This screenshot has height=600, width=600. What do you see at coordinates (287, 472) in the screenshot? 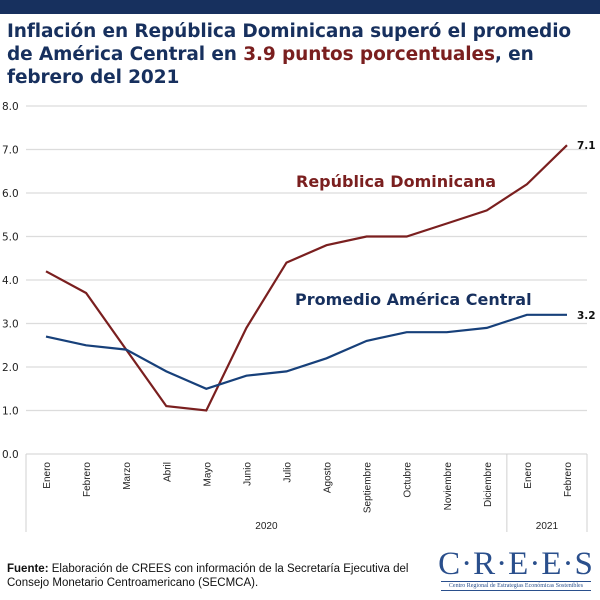
I see `x-tick-label: Julio` at bounding box center [287, 472].